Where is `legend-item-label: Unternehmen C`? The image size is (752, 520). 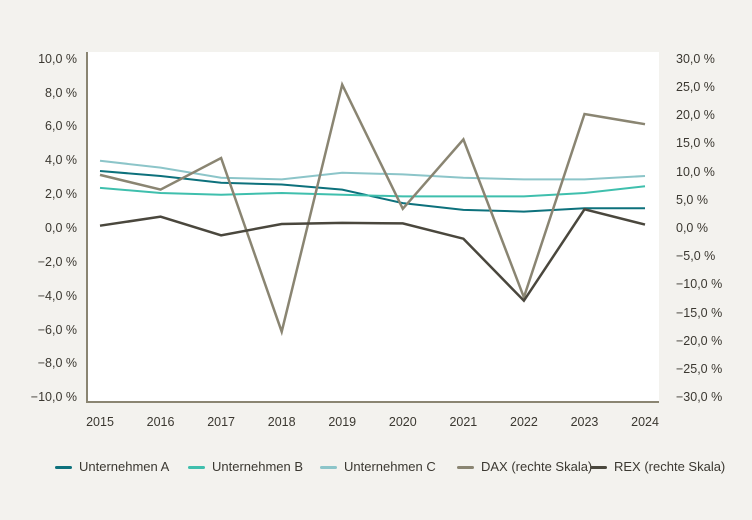
legend-item-label: Unternehmen C is located at coordinates (390, 466).